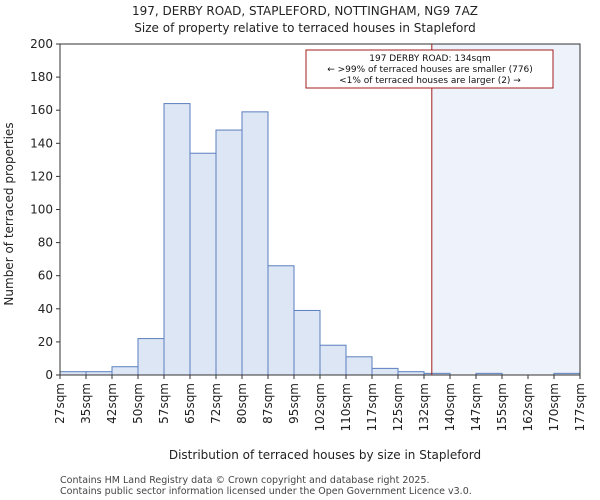 This screenshot has height=500, width=600. Describe the element at coordinates (190, 403) in the screenshot. I see `x-tick-label: 65sqm` at that location.